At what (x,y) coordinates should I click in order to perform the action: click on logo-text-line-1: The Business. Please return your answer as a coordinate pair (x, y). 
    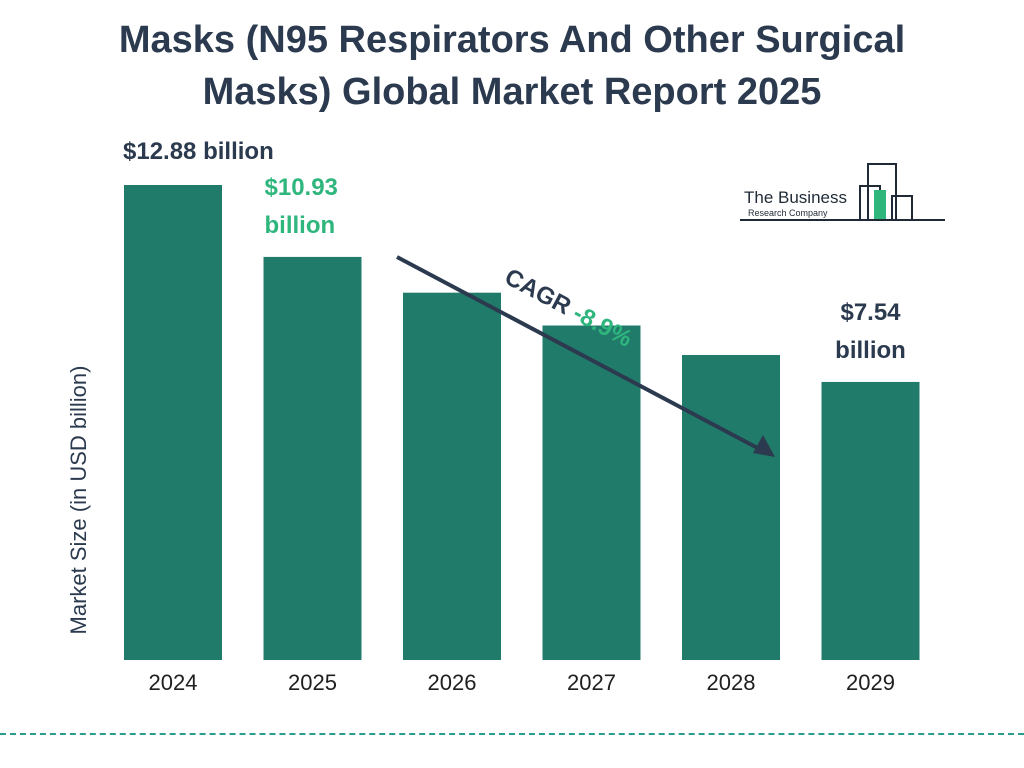
    Looking at the image, I should click on (795, 197).